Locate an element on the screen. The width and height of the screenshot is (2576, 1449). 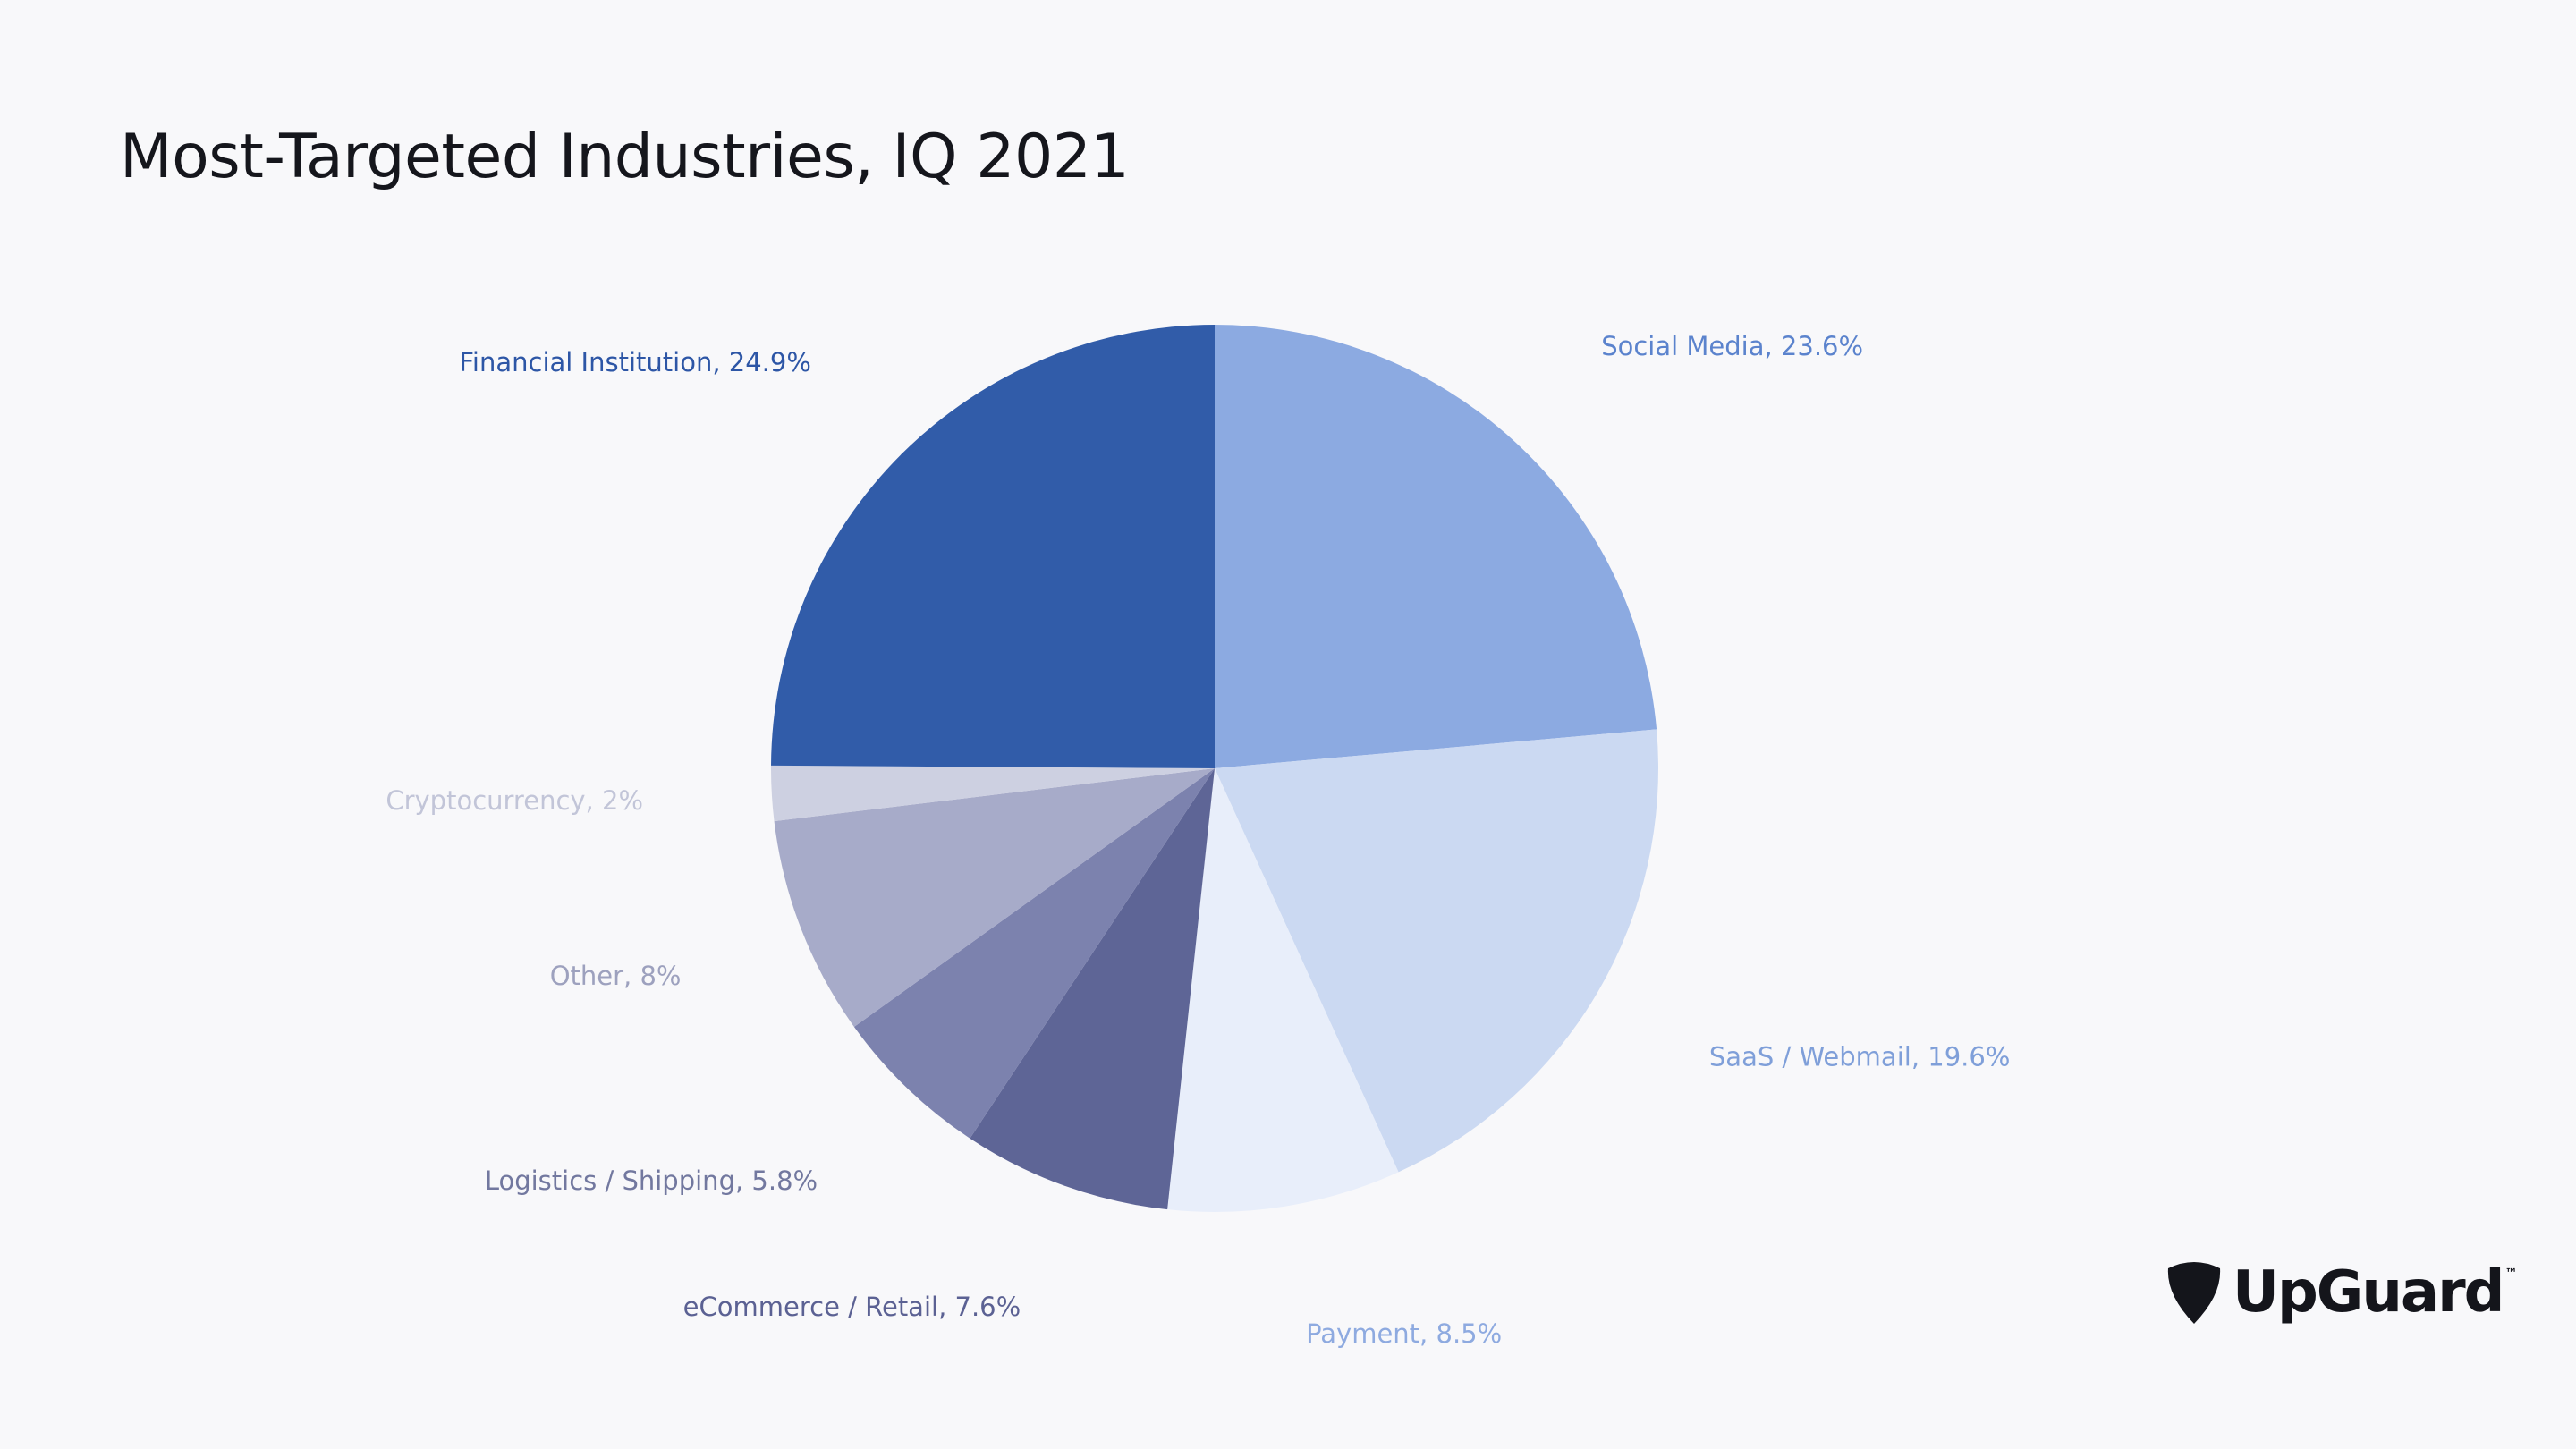
pie-slice-logistics-shipping is located at coordinates (1034, 953).